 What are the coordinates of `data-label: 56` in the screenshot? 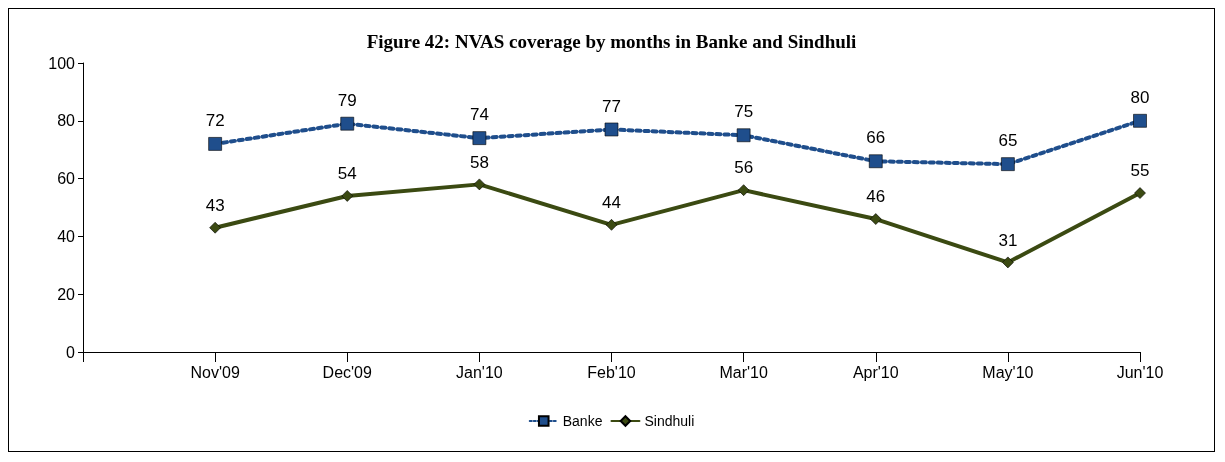 It's located at (744, 168).